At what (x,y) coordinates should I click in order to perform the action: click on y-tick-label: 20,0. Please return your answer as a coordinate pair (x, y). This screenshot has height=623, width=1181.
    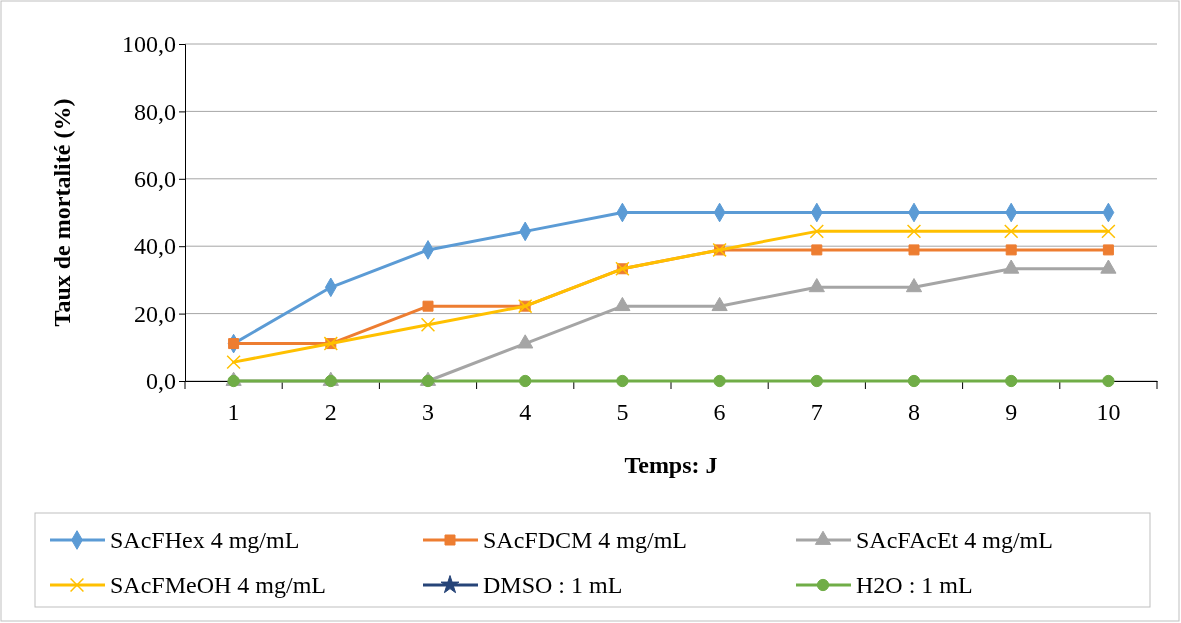
    Looking at the image, I should click on (155, 313).